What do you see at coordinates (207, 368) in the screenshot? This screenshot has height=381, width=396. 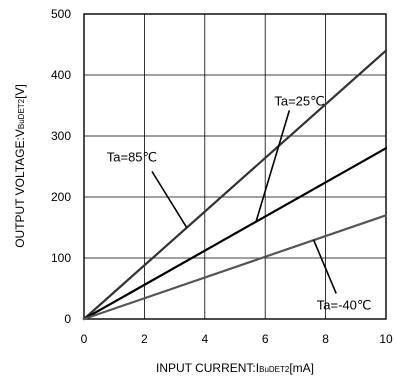 I see `x-axis-title-main: INPUT CURRENT:I` at bounding box center [207, 368].